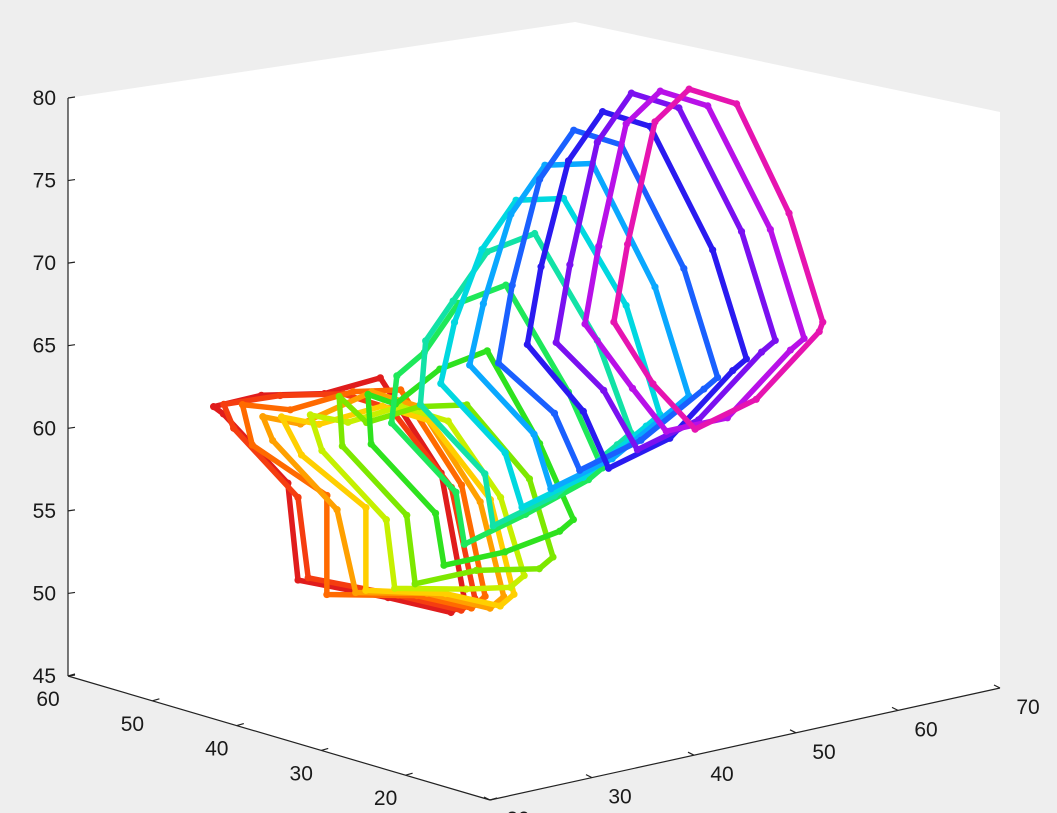 The width and height of the screenshot is (1057, 813). What do you see at coordinates (385, 798) in the screenshot?
I see `y-tick-label: 20` at bounding box center [385, 798].